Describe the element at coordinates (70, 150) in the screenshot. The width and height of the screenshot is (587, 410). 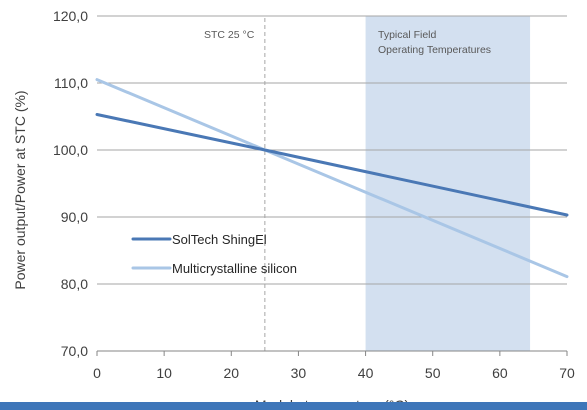
I see `y-tick-label: 100,0` at that location.